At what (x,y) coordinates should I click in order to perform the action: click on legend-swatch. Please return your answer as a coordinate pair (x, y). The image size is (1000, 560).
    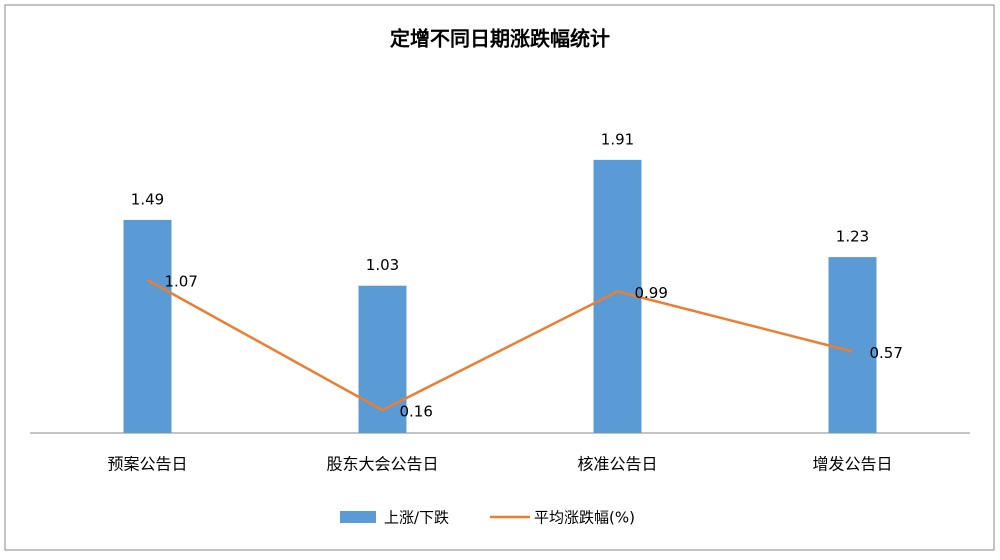
    Looking at the image, I should click on (358, 517).